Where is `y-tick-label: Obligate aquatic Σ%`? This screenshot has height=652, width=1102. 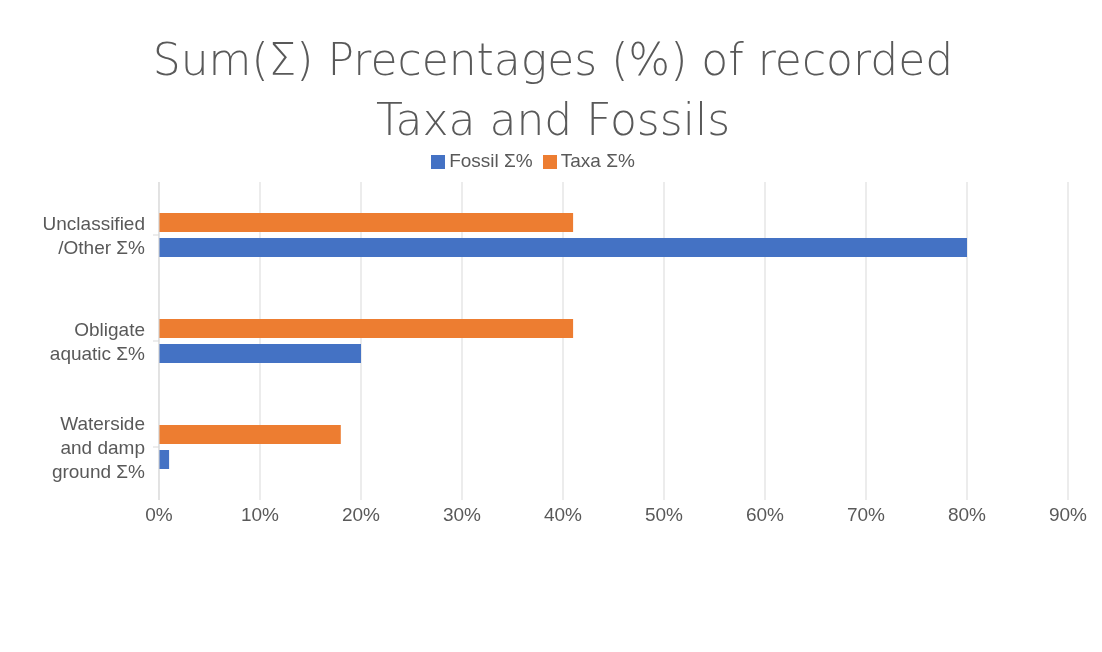
y-tick-label: Obligate aquatic Σ% is located at coordinates (97, 341).